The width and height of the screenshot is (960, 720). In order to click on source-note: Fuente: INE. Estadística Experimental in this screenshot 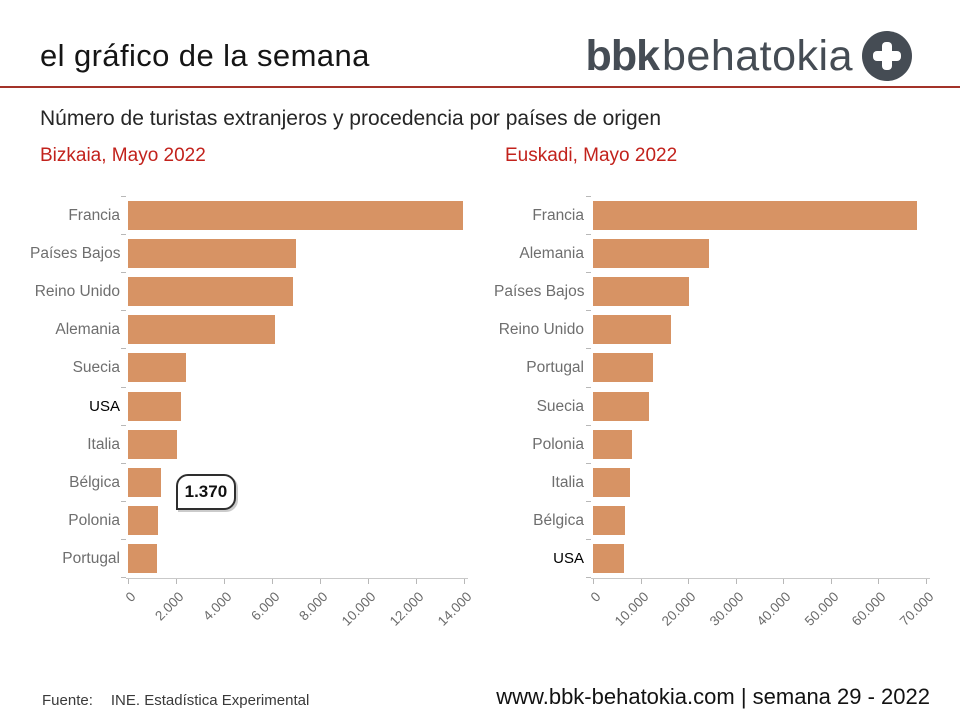, I will do `click(175, 700)`.